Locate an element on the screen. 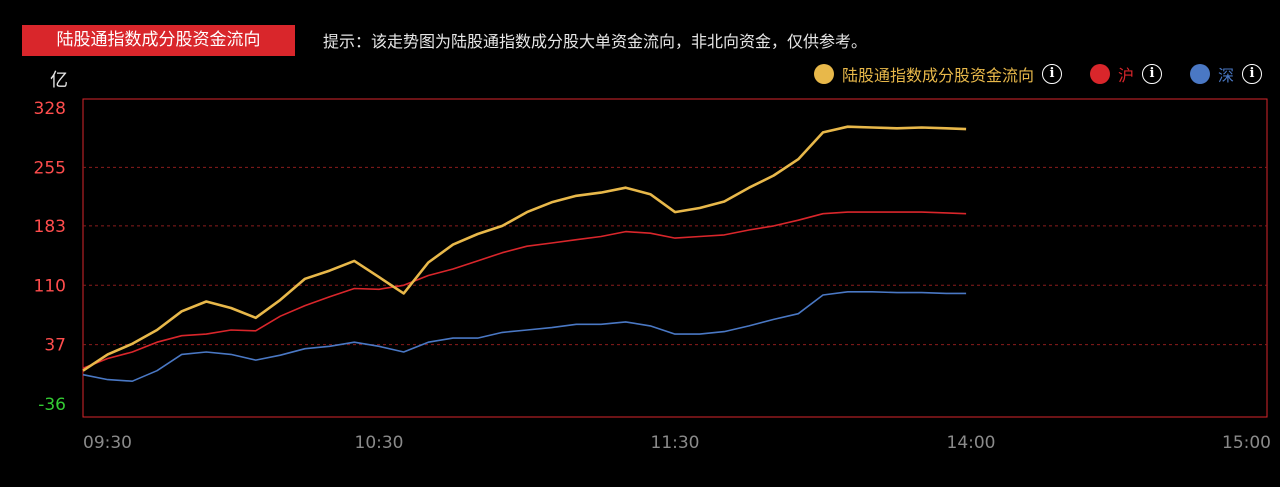 The width and height of the screenshot is (1280, 487). chart-title-tag: 陆股通指数成分股资金流向 is located at coordinates (158, 40).